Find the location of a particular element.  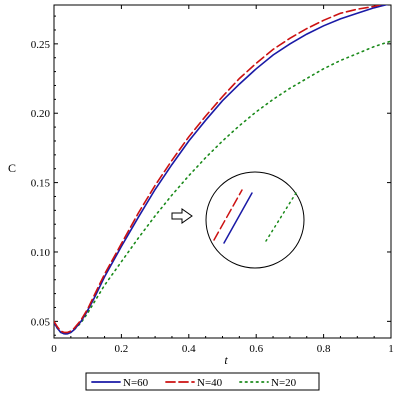

y-tick-label: 0.10 is located at coordinates (41, 253).